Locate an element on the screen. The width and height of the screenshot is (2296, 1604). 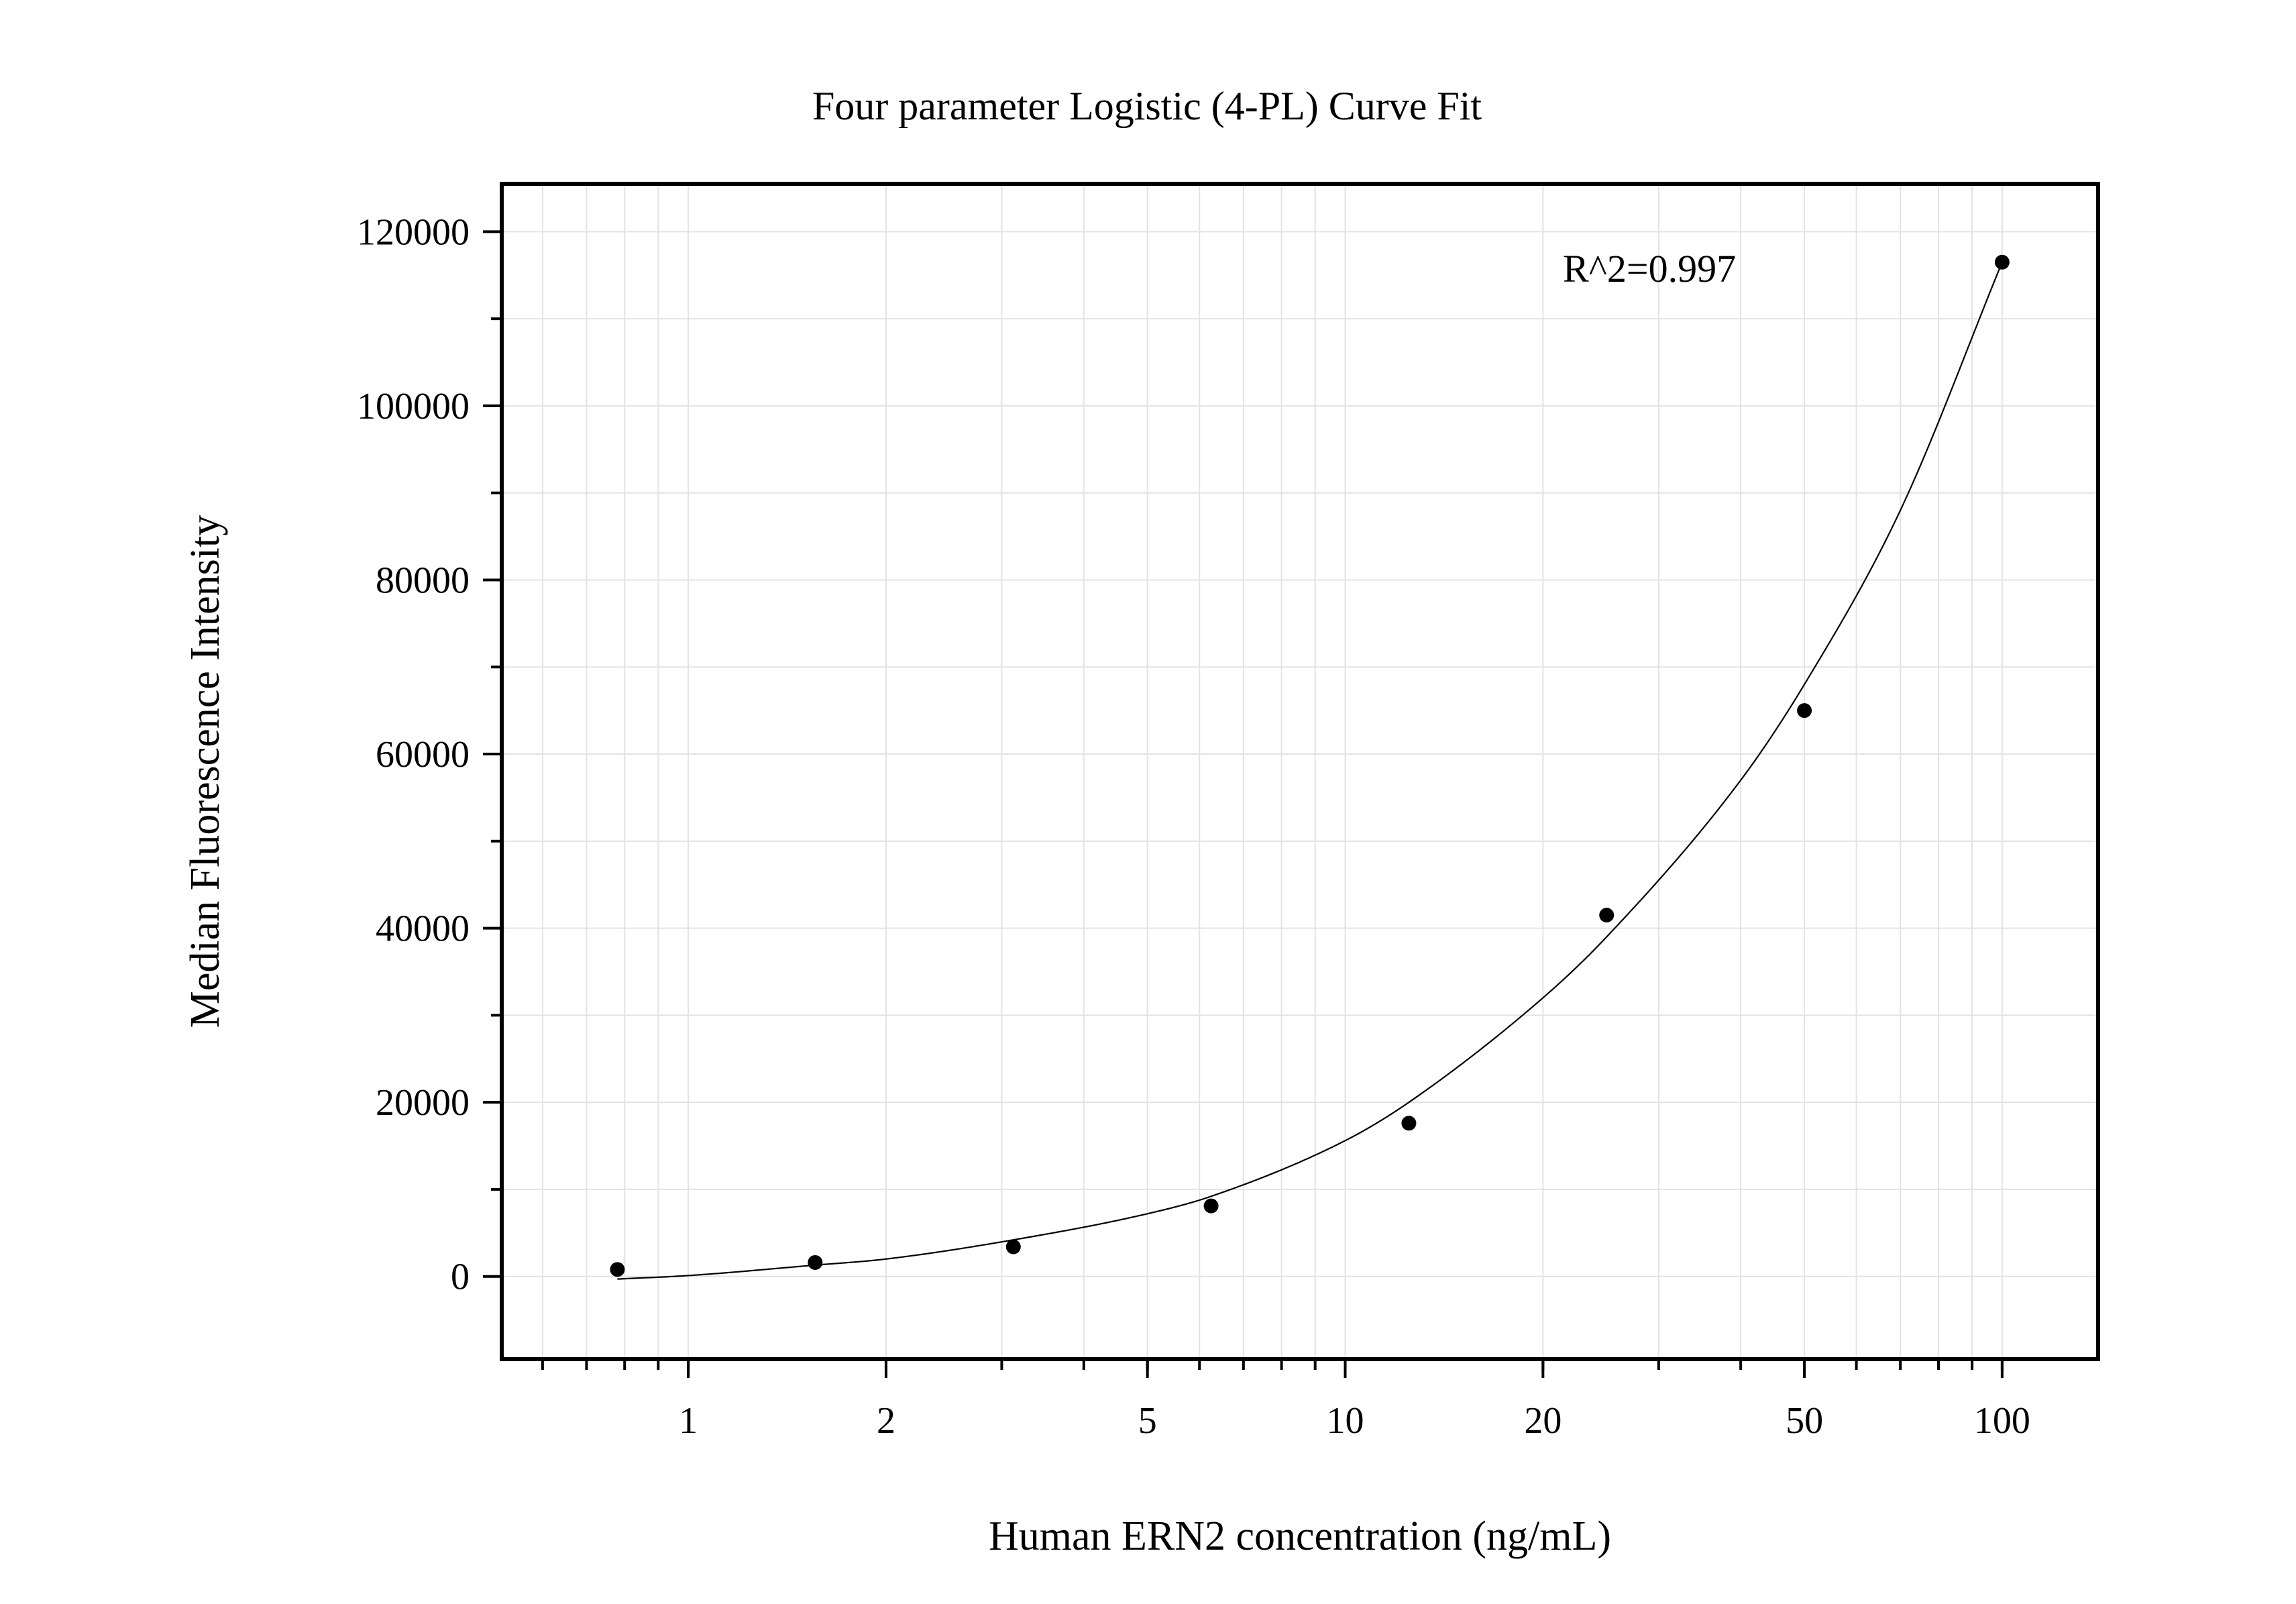
y-tick-label: 20000 is located at coordinates (423, 1103).